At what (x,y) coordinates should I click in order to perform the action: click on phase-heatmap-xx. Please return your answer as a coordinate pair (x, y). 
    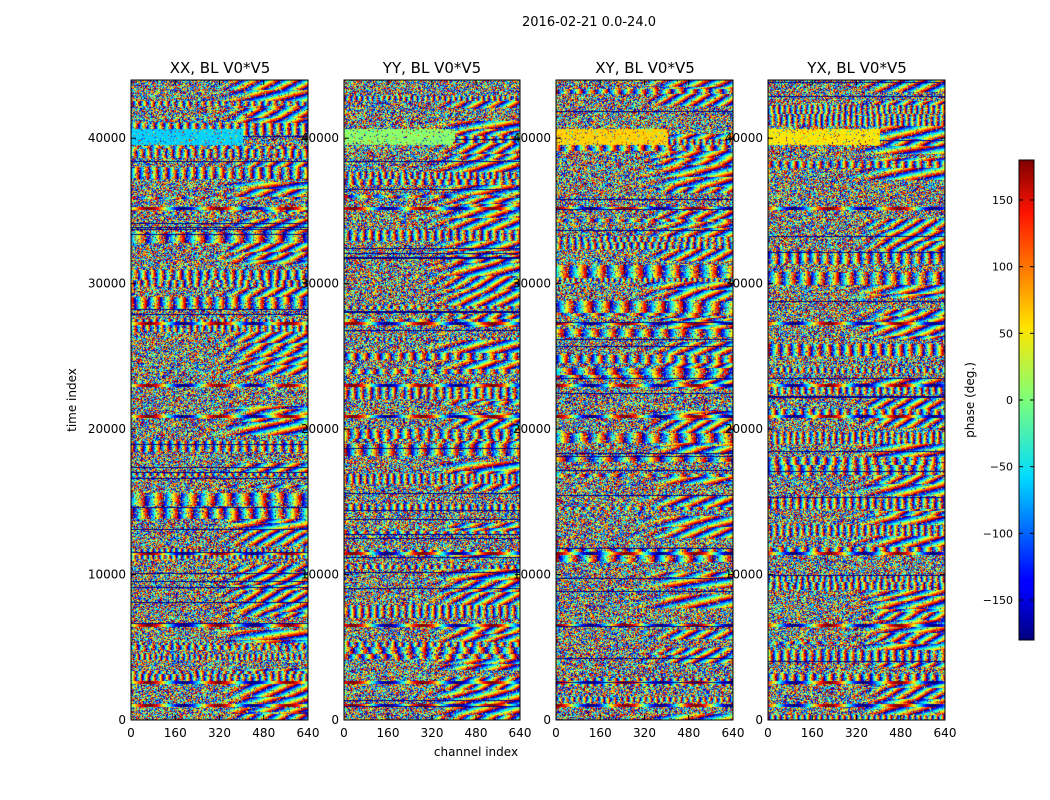
    Looking at the image, I should click on (219, 400).